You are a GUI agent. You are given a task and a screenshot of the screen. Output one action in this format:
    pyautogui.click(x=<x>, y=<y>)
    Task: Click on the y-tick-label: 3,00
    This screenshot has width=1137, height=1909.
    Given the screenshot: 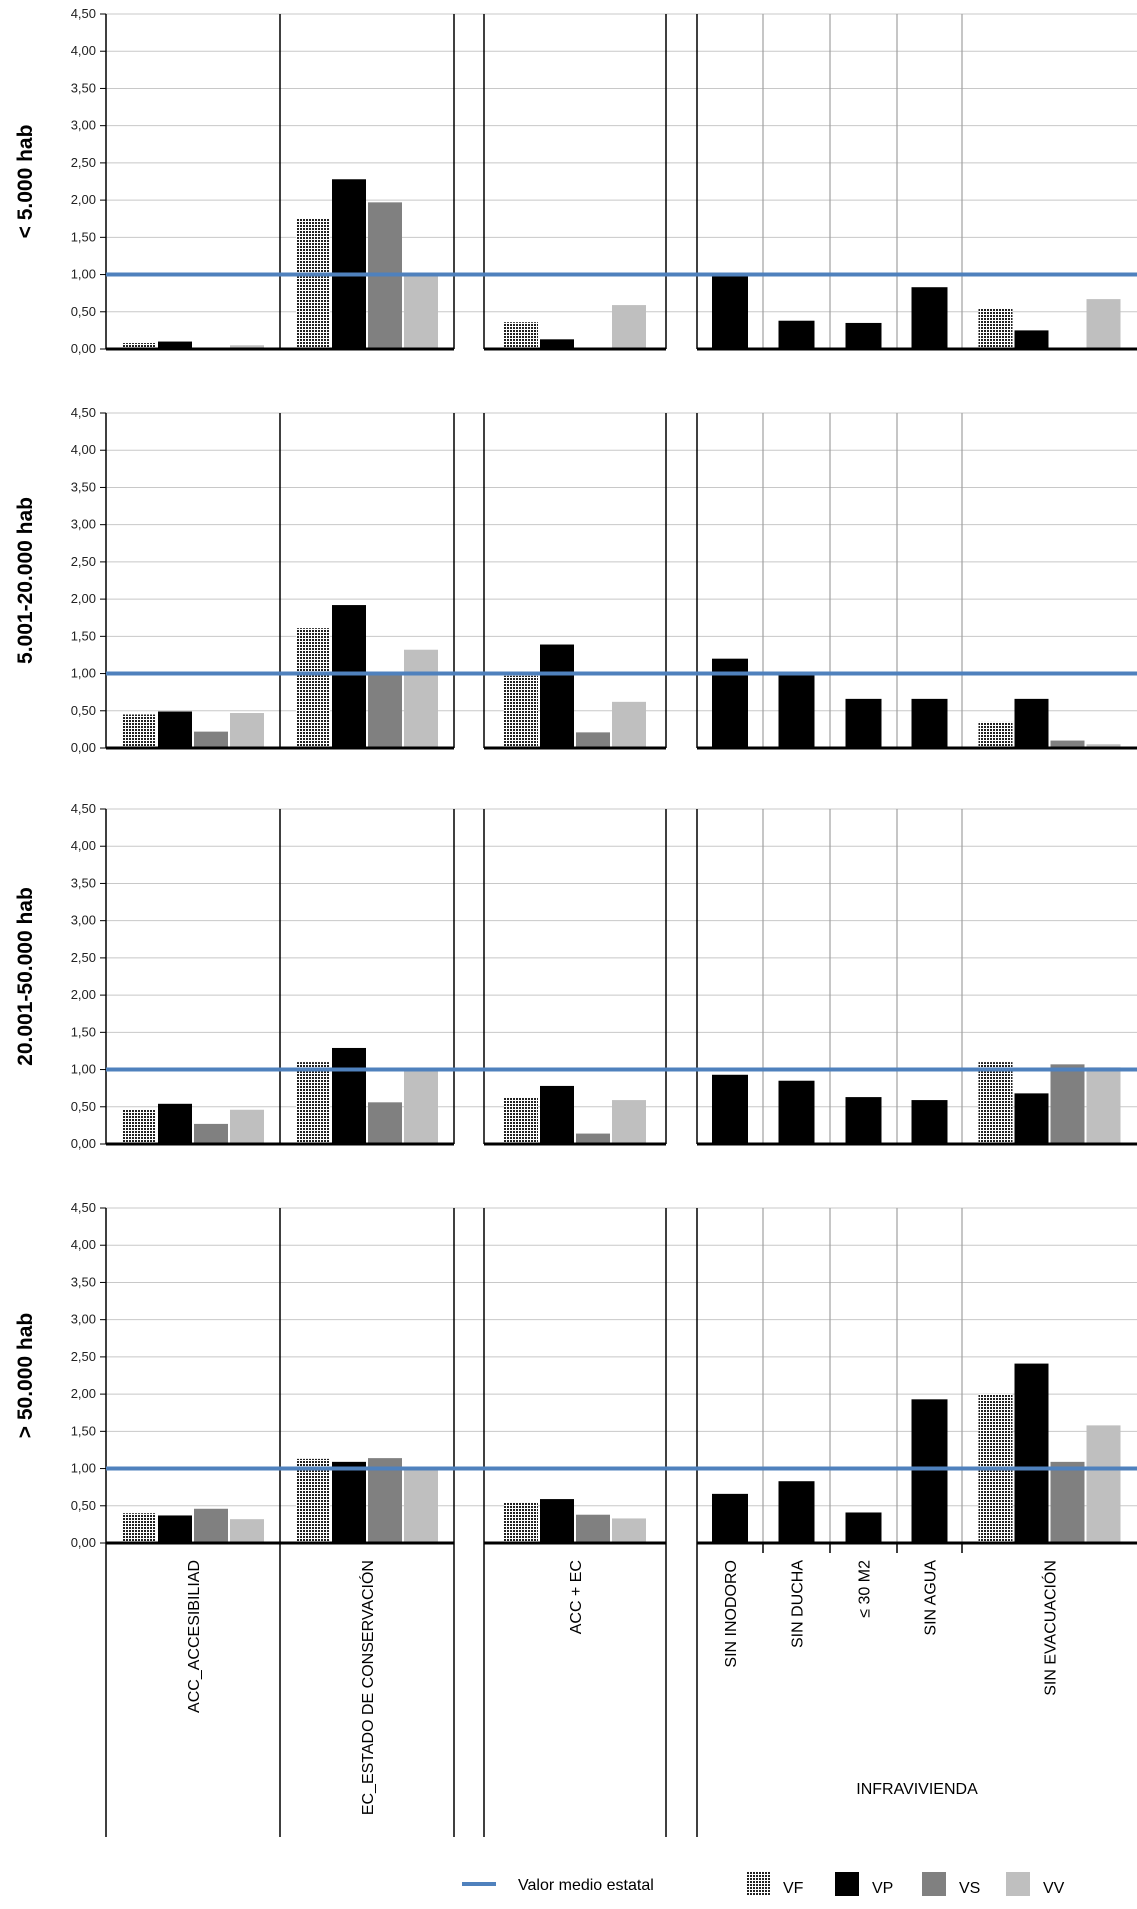 What is the action you would take?
    pyautogui.click(x=83, y=524)
    